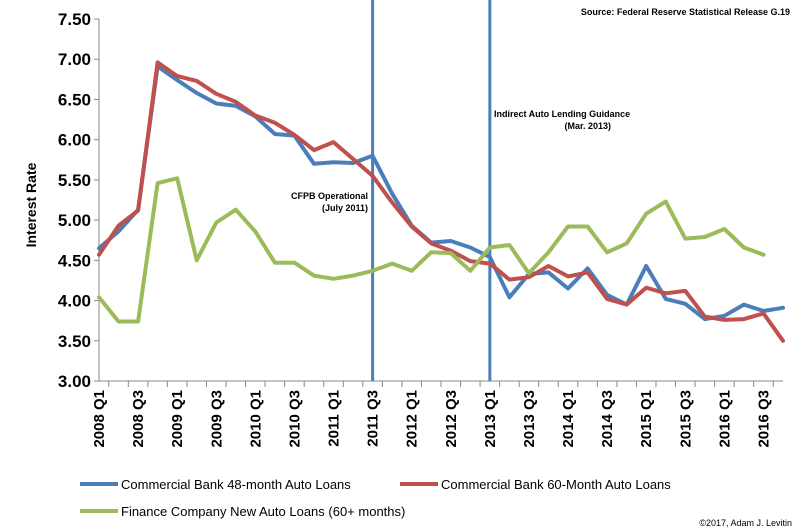 Image resolution: width=800 pixels, height=532 pixels. Describe the element at coordinates (490, 419) in the screenshot. I see `x-tick-label: 2013 Q1` at that location.